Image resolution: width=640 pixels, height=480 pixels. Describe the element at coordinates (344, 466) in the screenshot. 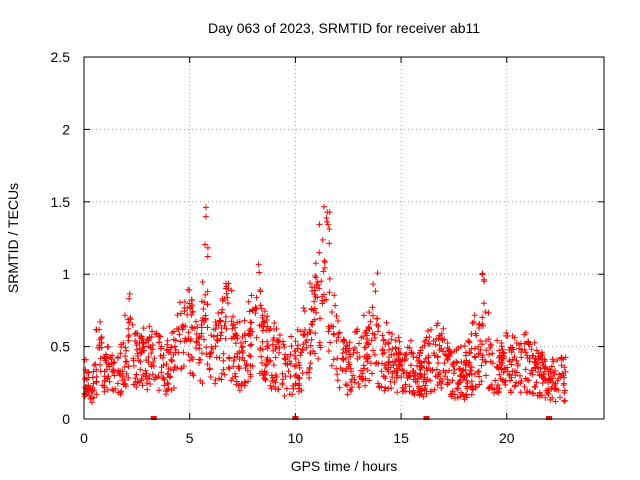

I see `x-axis-label: GPS time / hours` at that location.